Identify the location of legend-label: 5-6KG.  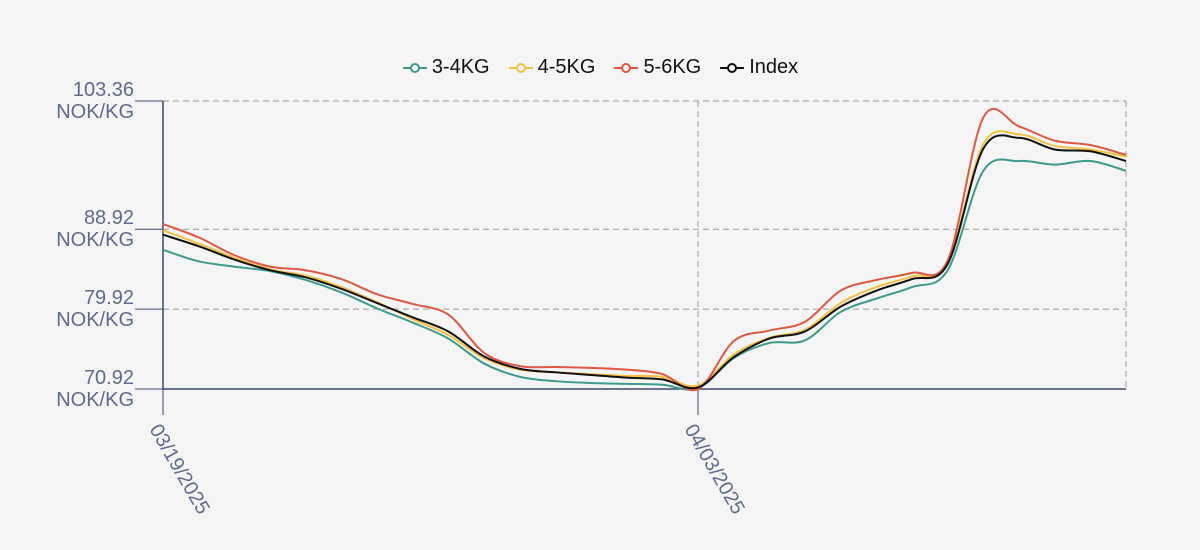
(672, 67).